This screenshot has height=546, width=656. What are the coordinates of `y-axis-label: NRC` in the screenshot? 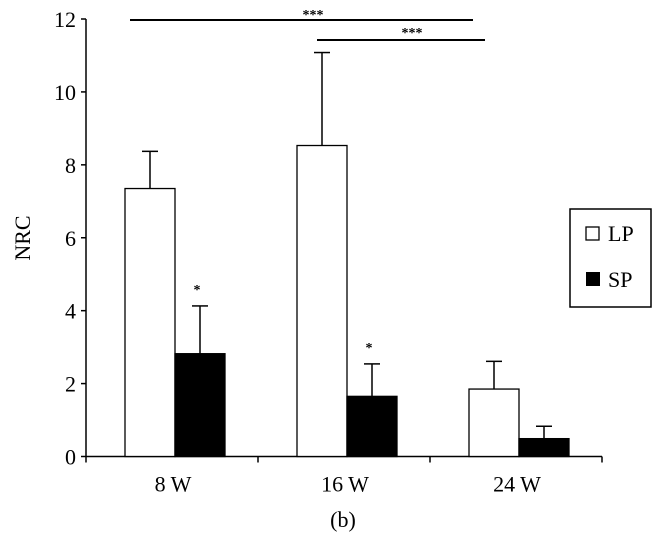 It's located at (22, 237).